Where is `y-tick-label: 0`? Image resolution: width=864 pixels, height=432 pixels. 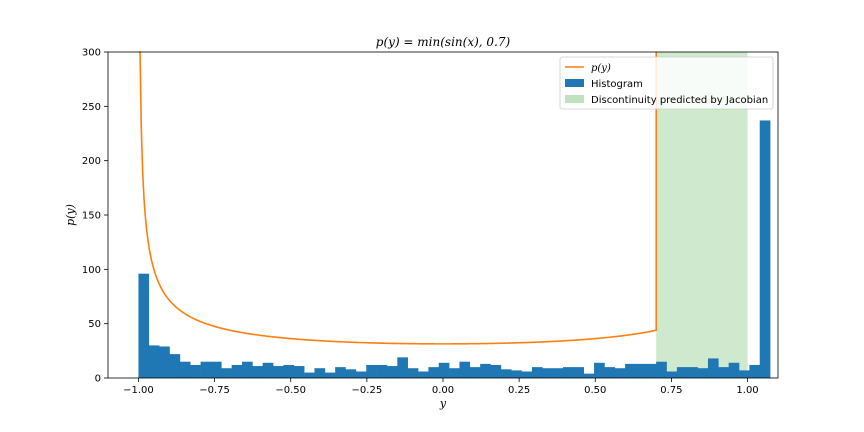
y-tick-label: 0 is located at coordinates (98, 379).